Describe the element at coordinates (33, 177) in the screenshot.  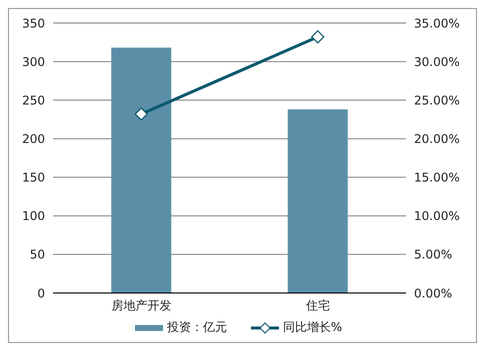
I see `y-tick-label: 150` at that location.